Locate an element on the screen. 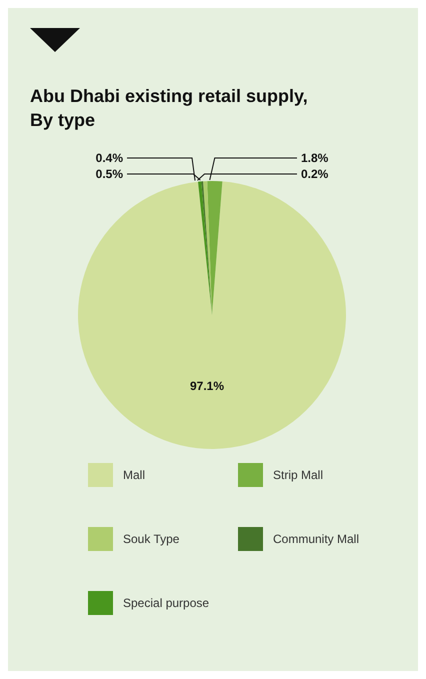  legend-label: Strip Mall is located at coordinates (298, 475).